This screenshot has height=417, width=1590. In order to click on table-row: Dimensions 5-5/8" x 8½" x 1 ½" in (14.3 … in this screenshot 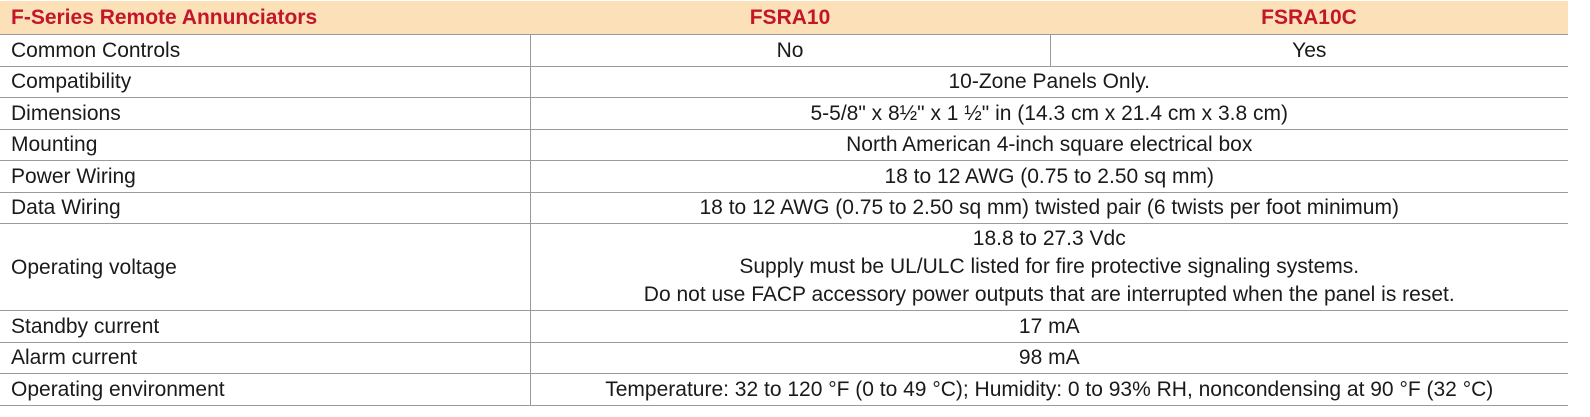, I will do `click(784, 113)`.